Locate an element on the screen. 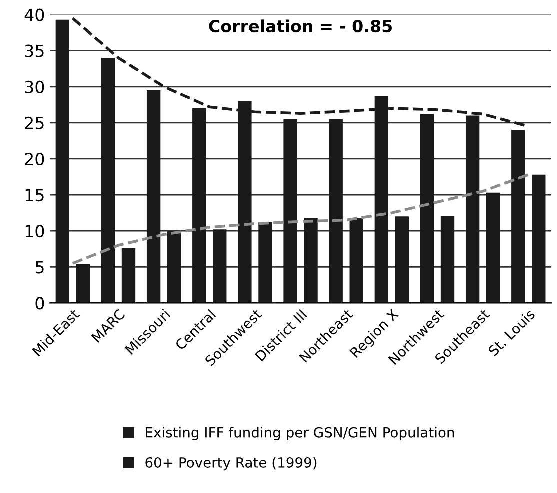  annotation: Correlation = - 0.85 is located at coordinates (300, 26).